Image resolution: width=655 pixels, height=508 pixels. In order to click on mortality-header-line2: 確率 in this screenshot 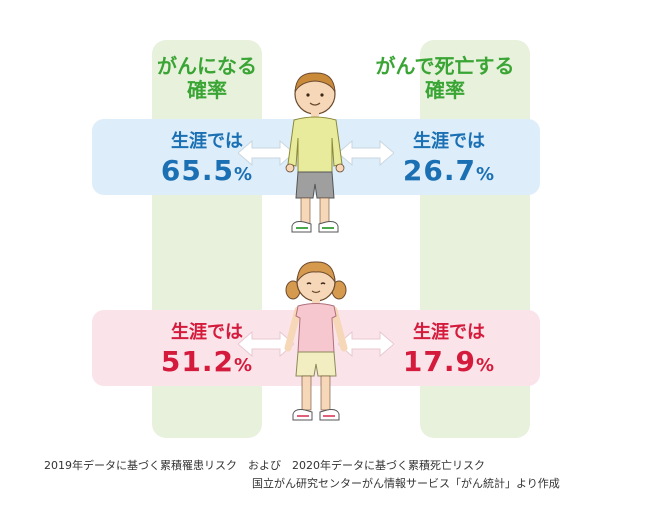, I will do `click(445, 90)`.